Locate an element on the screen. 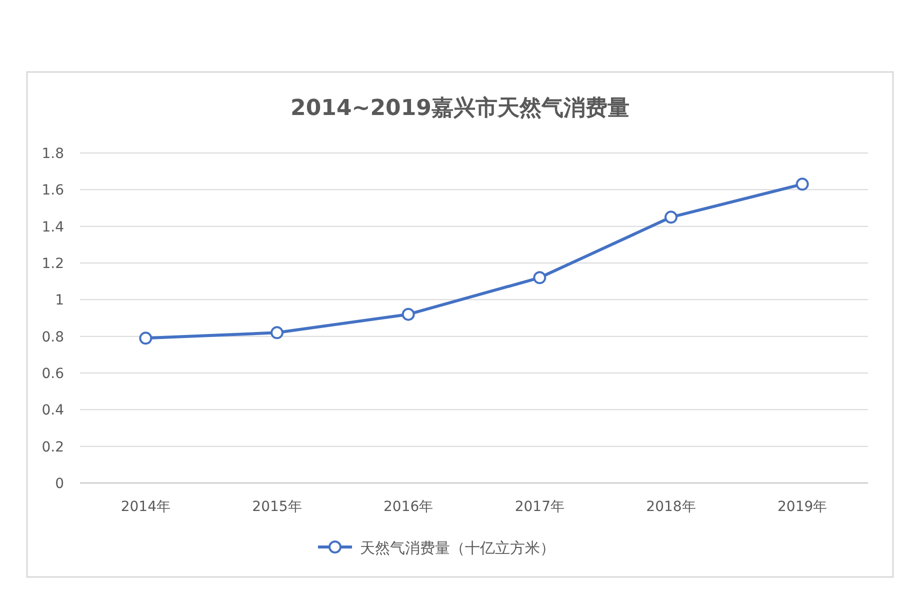  x-tick-label: 2014年 is located at coordinates (145, 507).